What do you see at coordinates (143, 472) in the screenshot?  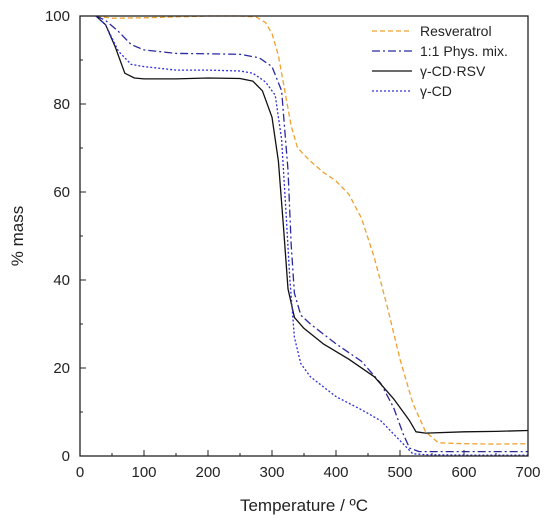 I see `x-tick-label: 100` at bounding box center [143, 472].